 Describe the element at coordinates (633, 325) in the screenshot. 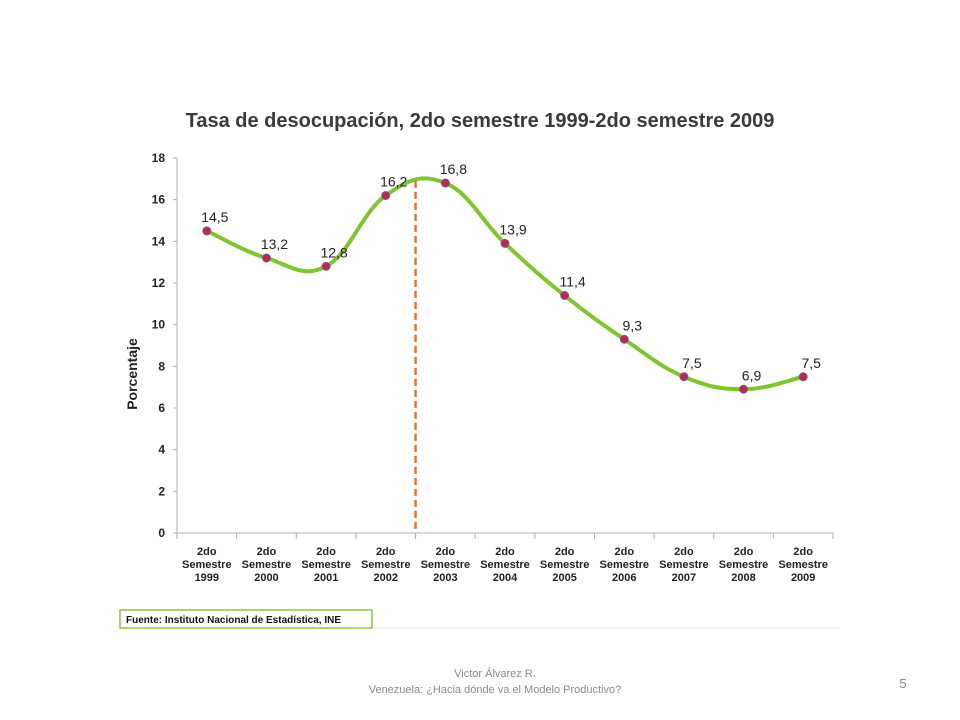

I see `data-label: 9,3` at that location.